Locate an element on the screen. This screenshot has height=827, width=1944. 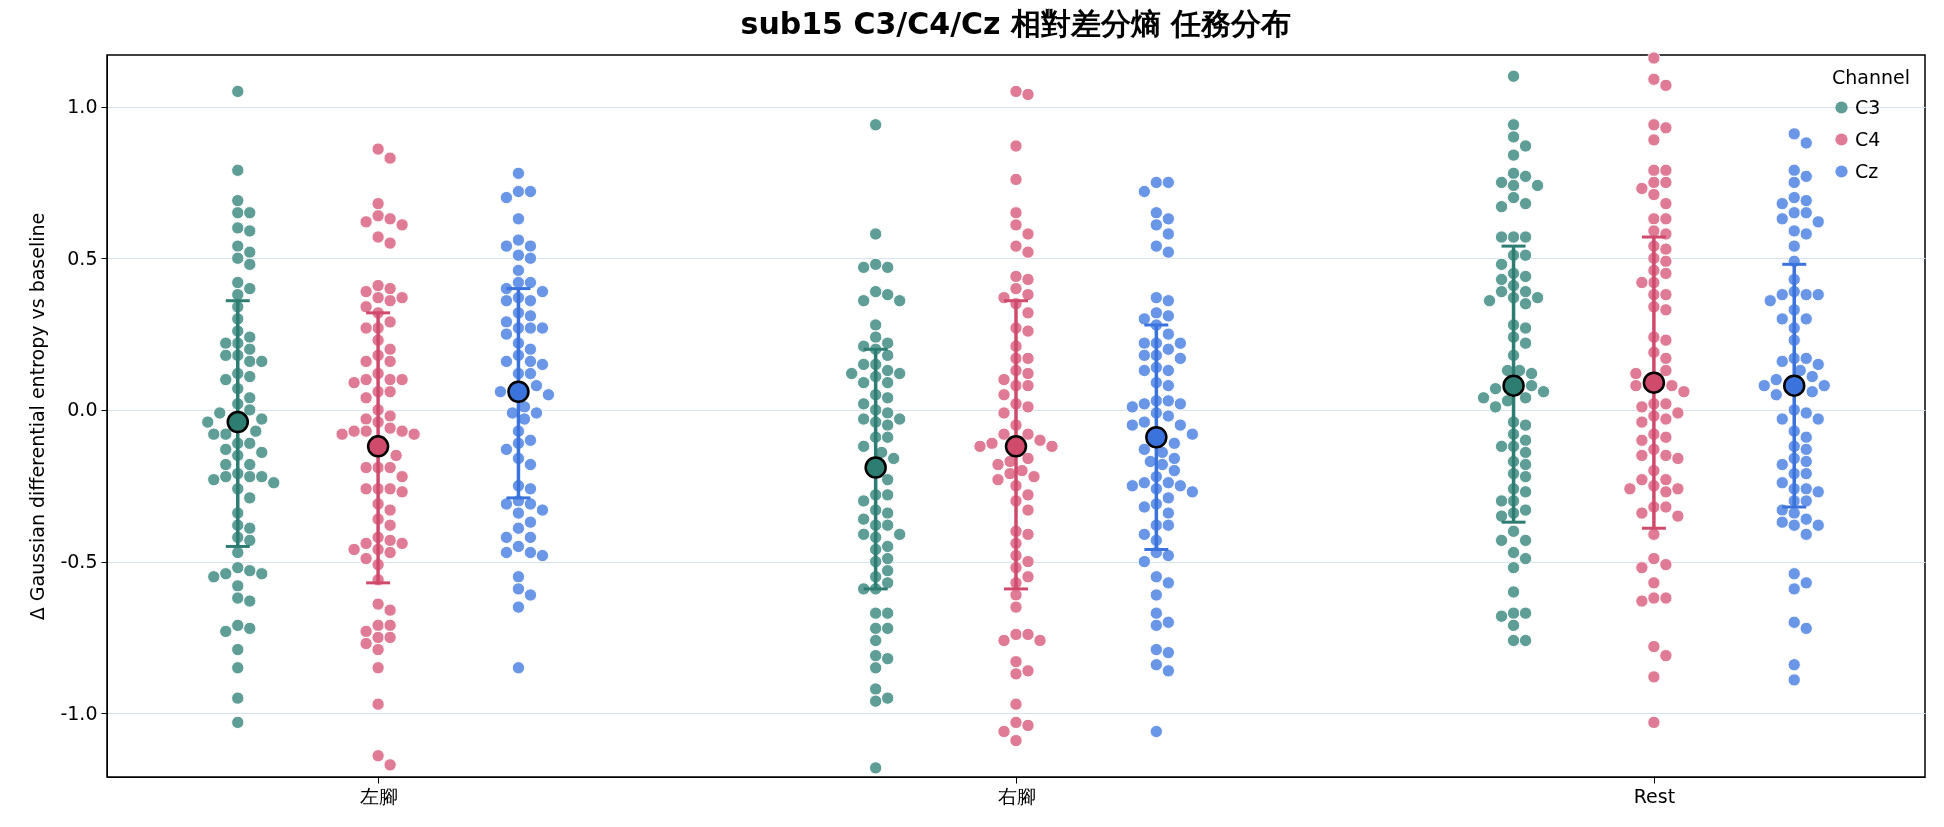
y-tick-label: 0.5 is located at coordinates (82, 257).